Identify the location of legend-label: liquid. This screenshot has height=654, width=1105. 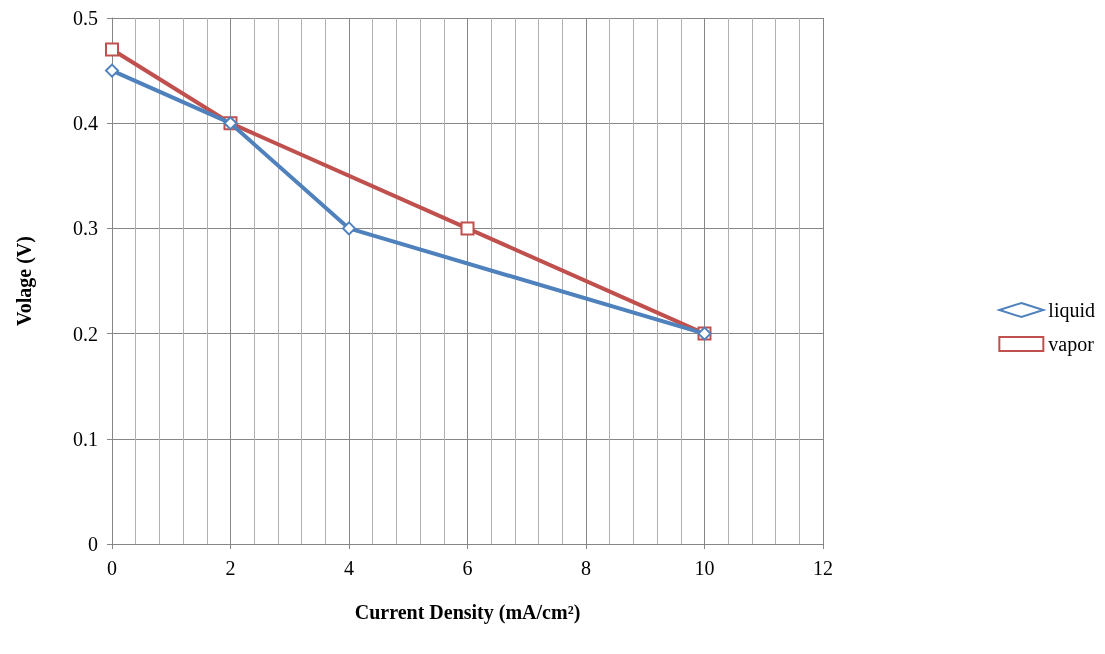
(1071, 310).